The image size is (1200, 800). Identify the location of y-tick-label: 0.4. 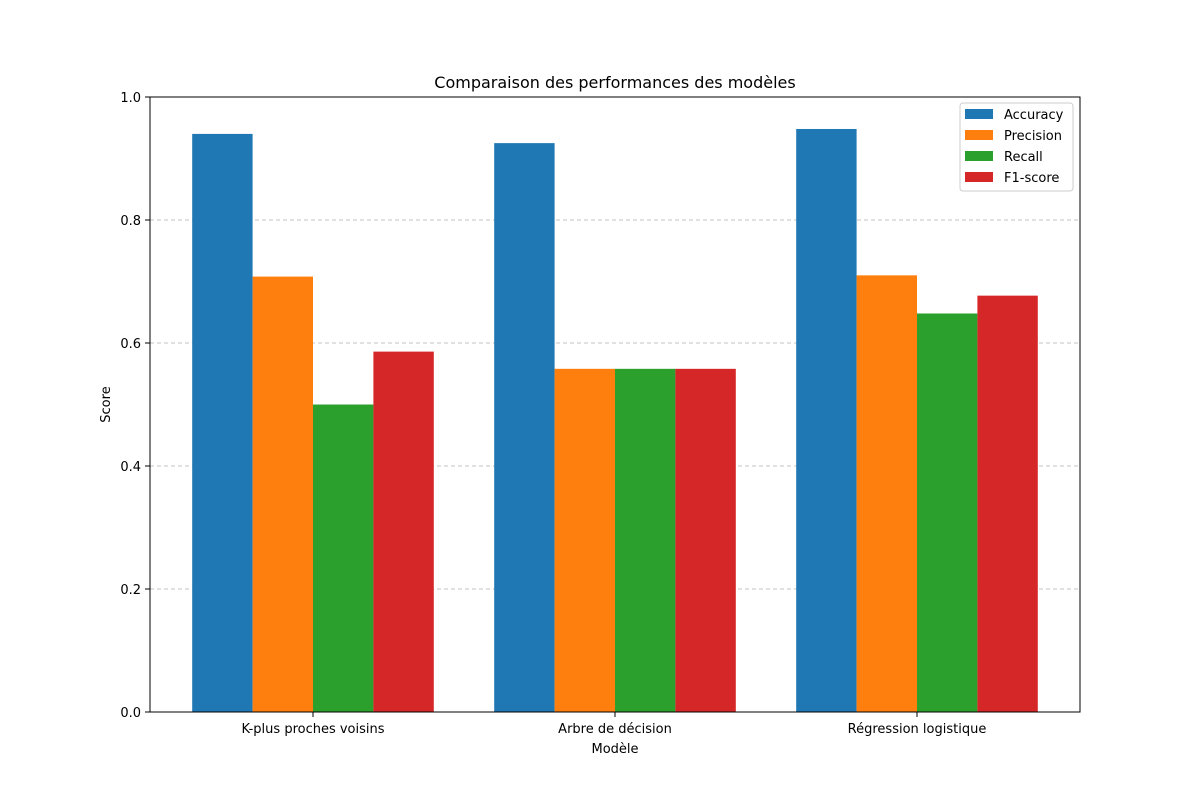
(130, 467).